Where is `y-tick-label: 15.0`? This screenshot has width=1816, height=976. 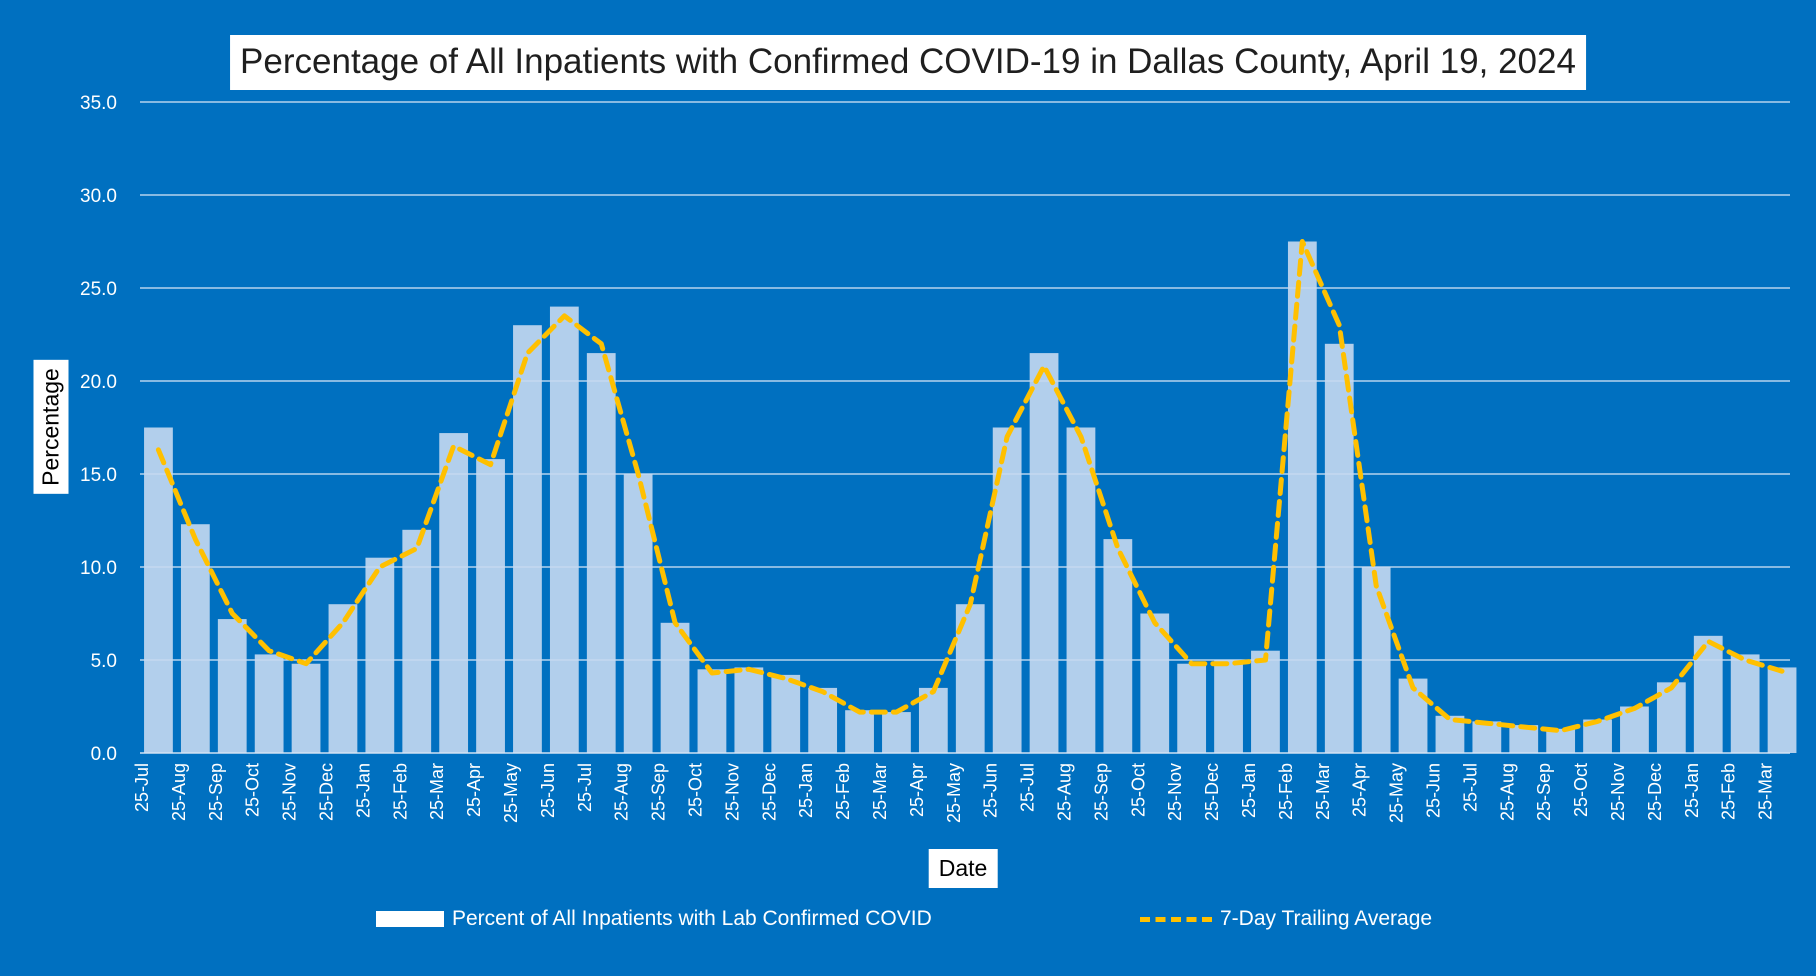
y-tick-label: 15.0 is located at coordinates (98, 475).